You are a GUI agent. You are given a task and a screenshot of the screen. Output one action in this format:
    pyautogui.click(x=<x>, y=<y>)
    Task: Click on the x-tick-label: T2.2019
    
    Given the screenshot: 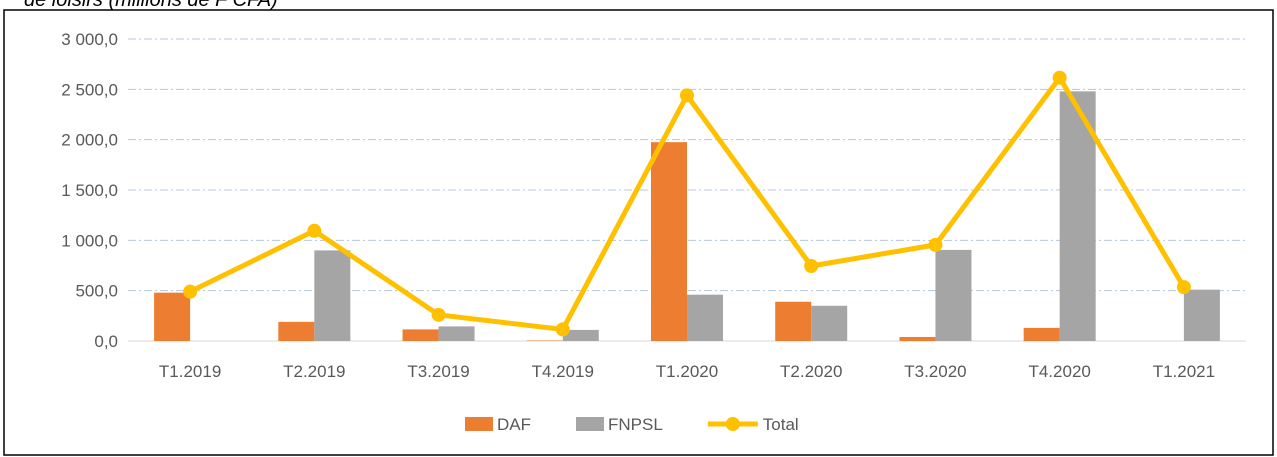 What is the action you would take?
    pyautogui.click(x=314, y=371)
    